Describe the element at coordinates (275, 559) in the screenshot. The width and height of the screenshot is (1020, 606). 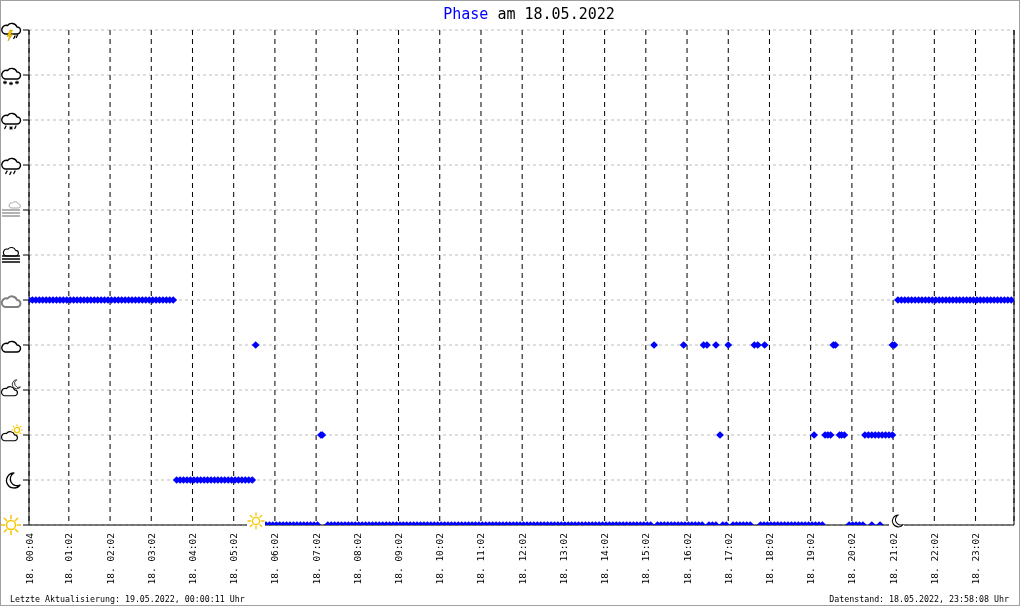
I see `x-tick-label: 18. 06:02` at that location.